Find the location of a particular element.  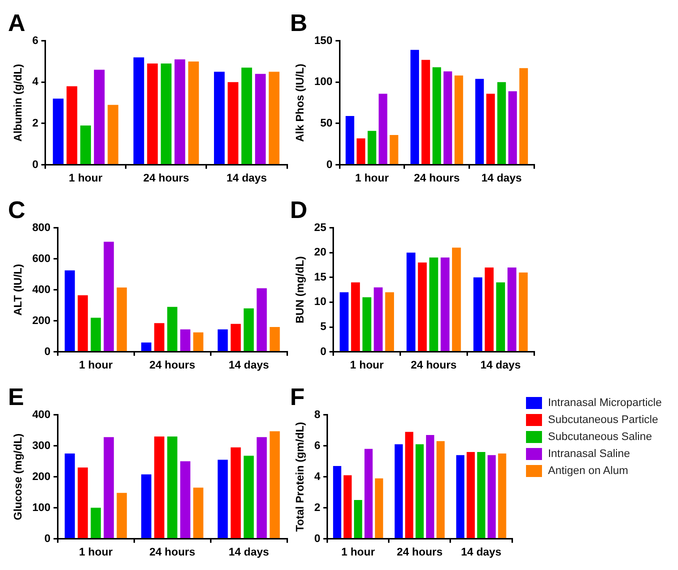

y-tick-label: 600 is located at coordinates (41, 258).